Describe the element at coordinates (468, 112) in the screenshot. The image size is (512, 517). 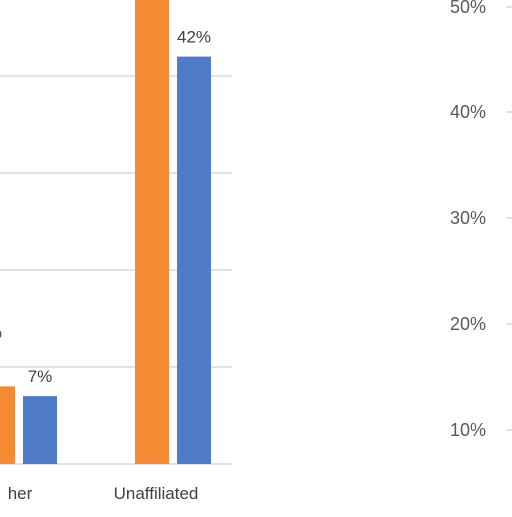
I see `y-tick-label: 40%` at that location.